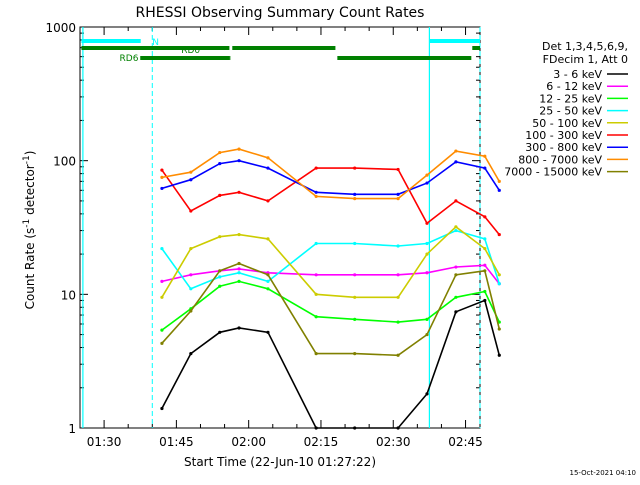  Describe the element at coordinates (30, 191) in the screenshot. I see `y-axis-label-mid: detector` at that location.